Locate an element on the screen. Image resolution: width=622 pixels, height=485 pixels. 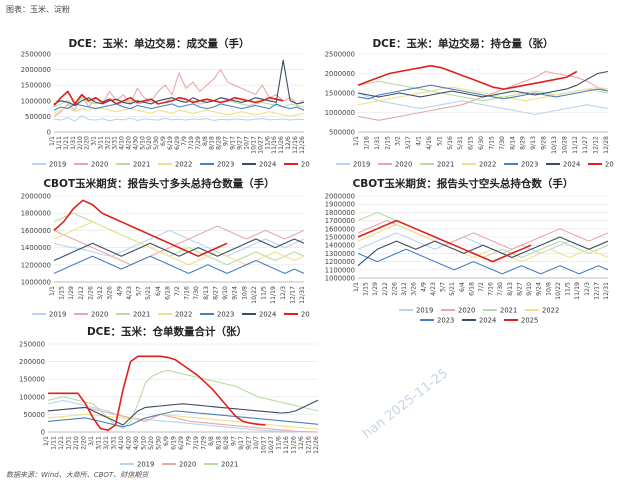
x-tick-label: 9/10 is located at coordinates (529, 289).